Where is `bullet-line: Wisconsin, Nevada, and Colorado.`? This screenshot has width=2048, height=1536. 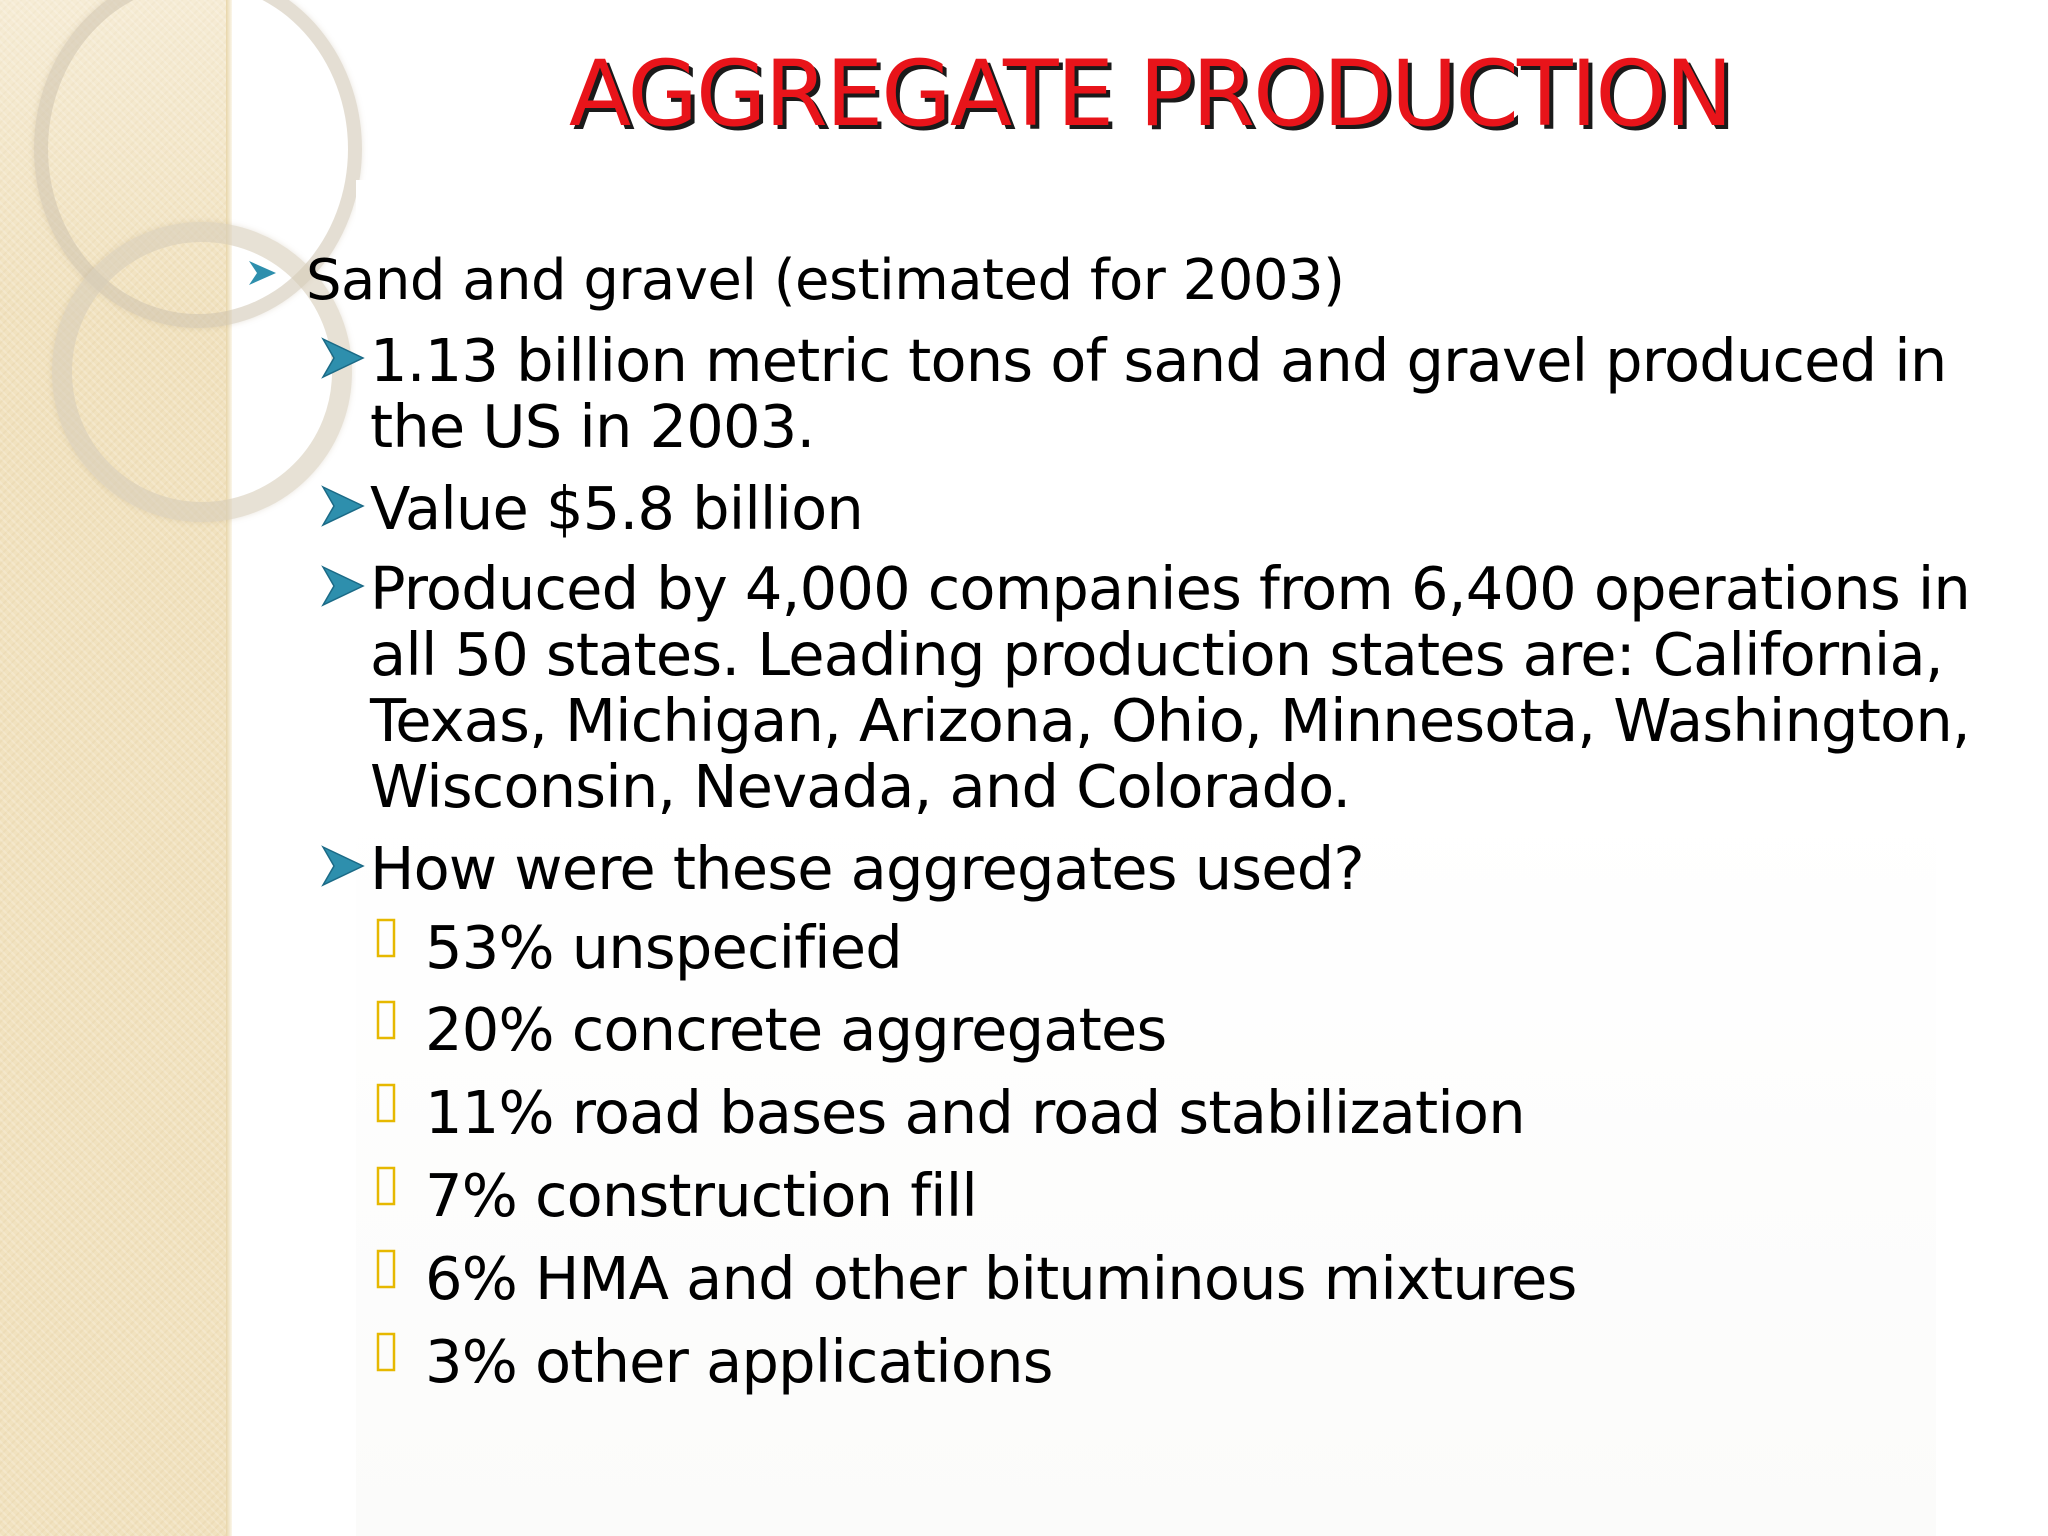
bullet-line: Wisconsin, Nevada, and Colorado. is located at coordinates (860, 786).